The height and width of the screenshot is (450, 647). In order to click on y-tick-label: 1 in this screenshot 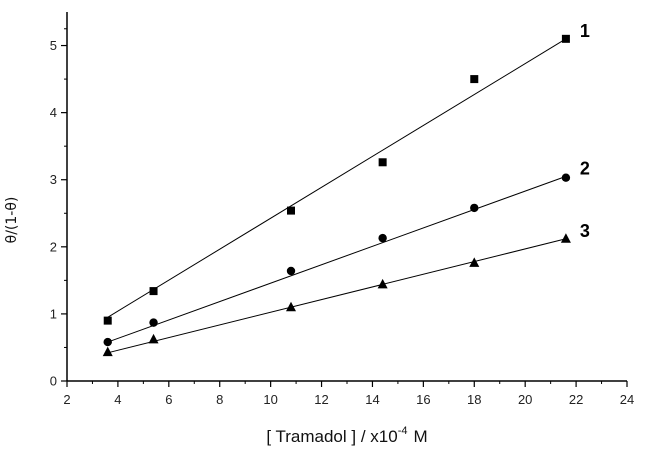, I will do `click(53, 313)`.